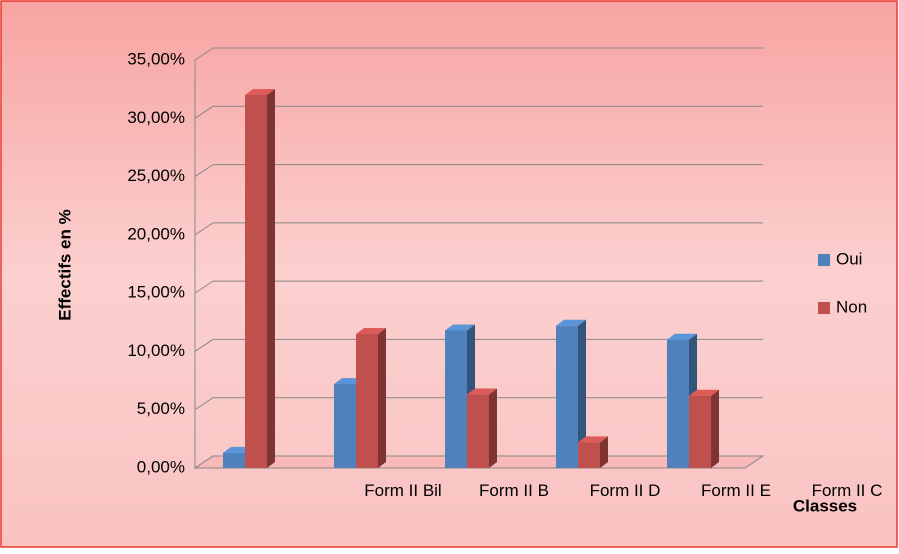 Image resolution: width=899 pixels, height=554 pixels. Describe the element at coordinates (161, 408) in the screenshot. I see `y-tick-label: 5,00%` at that location.